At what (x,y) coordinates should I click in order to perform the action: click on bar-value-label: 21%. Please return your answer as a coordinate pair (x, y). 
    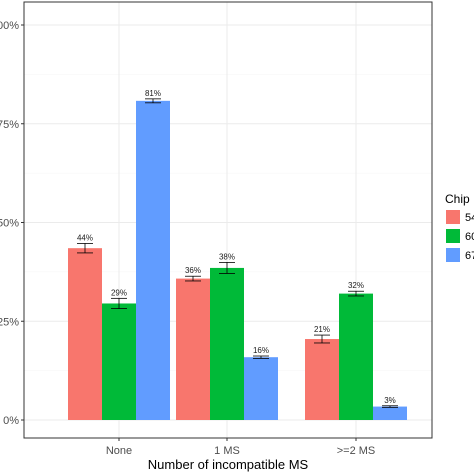
    Looking at the image, I should click on (322, 329).